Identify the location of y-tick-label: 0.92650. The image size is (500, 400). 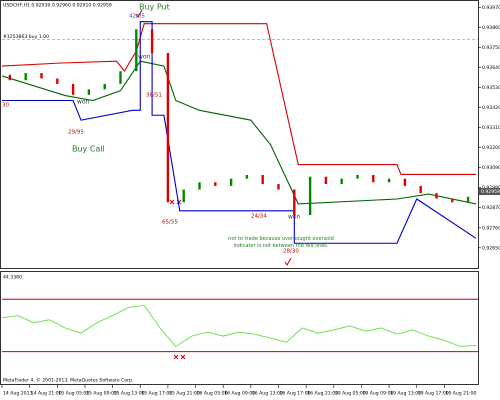
(491, 248).